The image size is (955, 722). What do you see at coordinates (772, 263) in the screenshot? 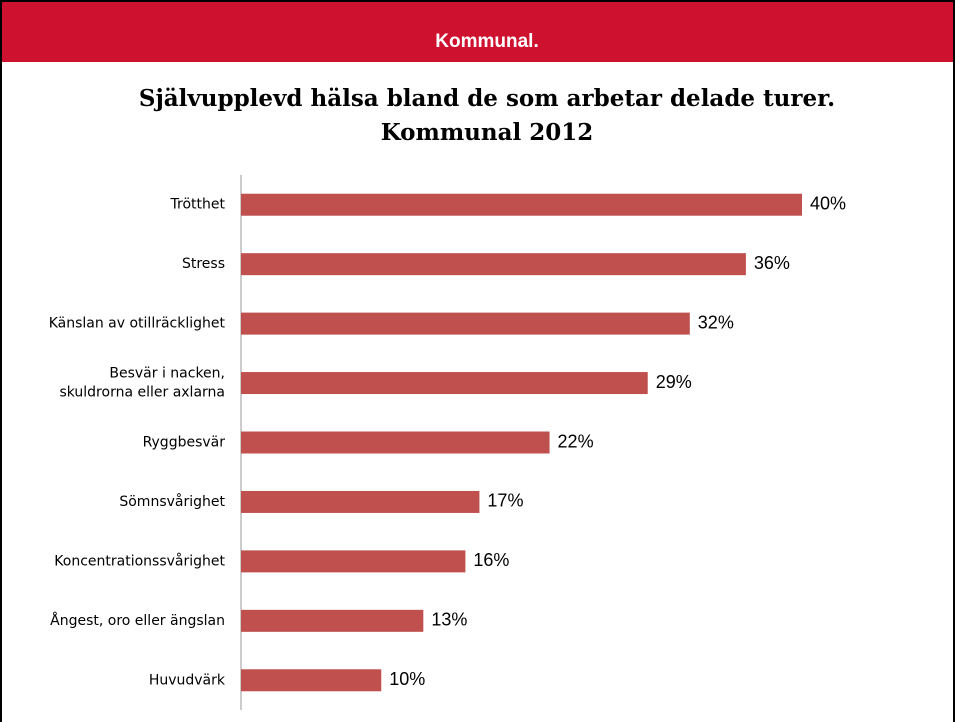
I see `value-label: 36%` at bounding box center [772, 263].